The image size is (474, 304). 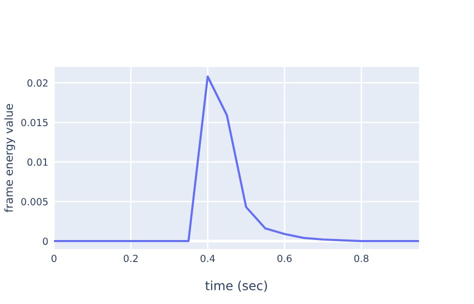 What do you see at coordinates (361, 258) in the screenshot?
I see `x-tick-label: 0.8` at bounding box center [361, 258].